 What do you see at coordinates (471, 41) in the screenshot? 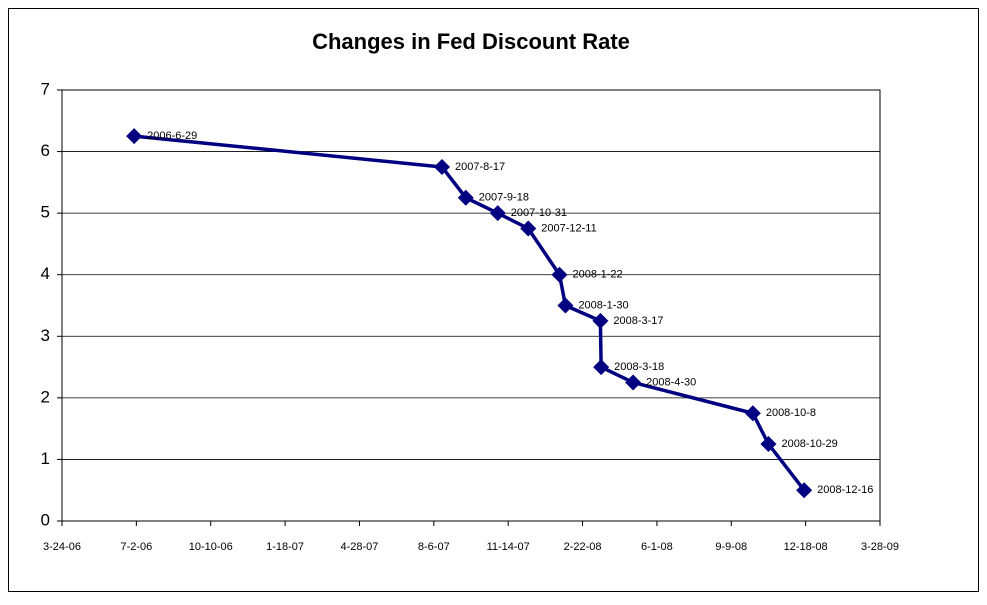
I see `chart-title: Changes in Fed Discount Rate` at bounding box center [471, 41].